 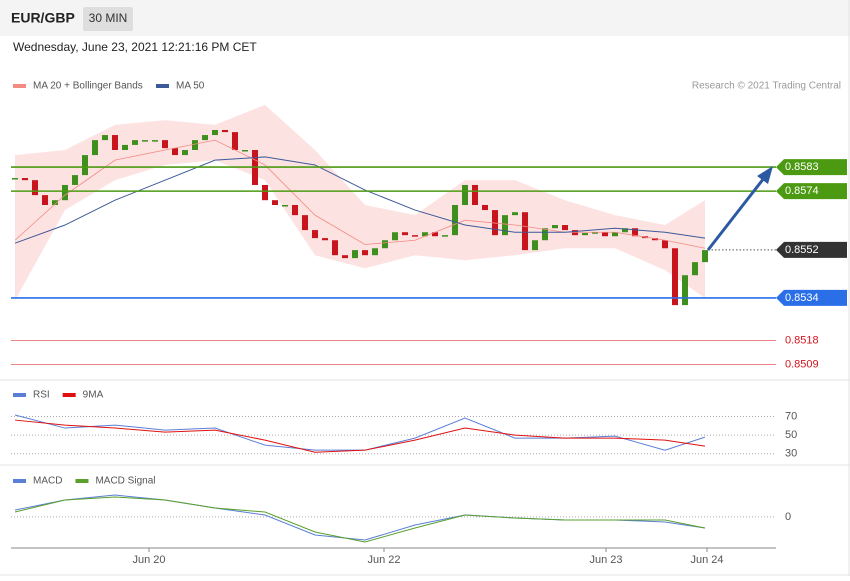 What do you see at coordinates (135, 47) in the screenshot?
I see `timestamp: Wednesday, June 23, 2021 12:21:16 PM CET` at bounding box center [135, 47].